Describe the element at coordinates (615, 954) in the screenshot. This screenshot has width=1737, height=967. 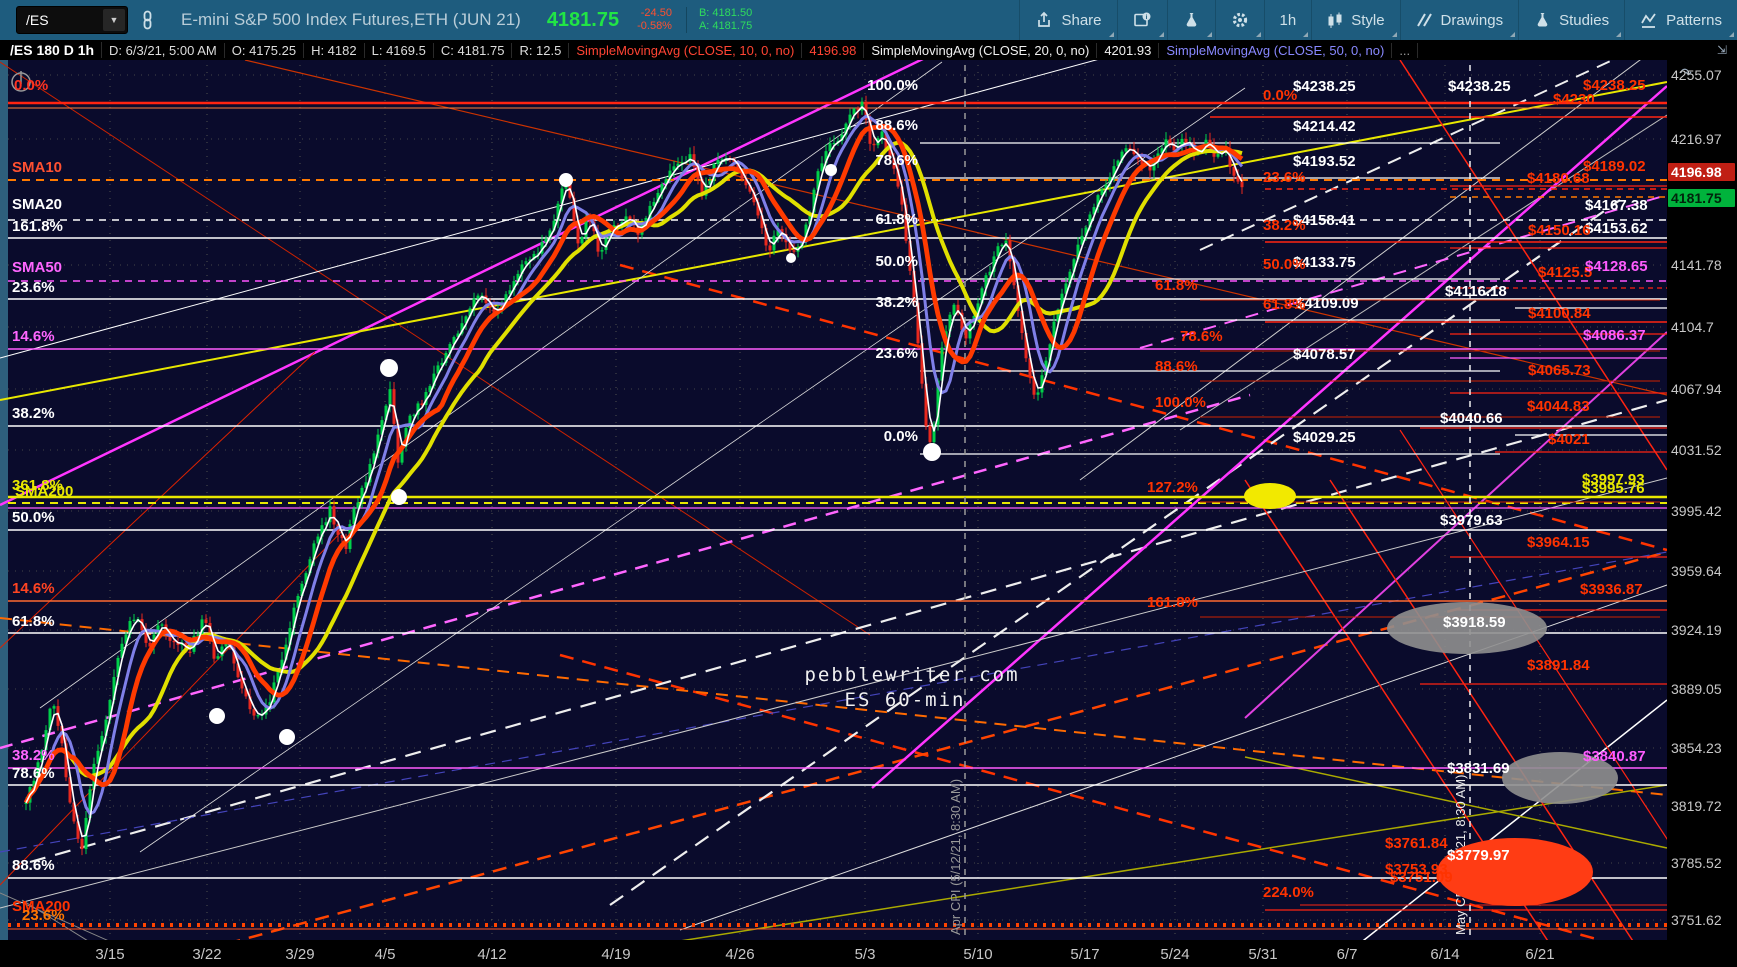
I see `date-label: 4/19` at that location.